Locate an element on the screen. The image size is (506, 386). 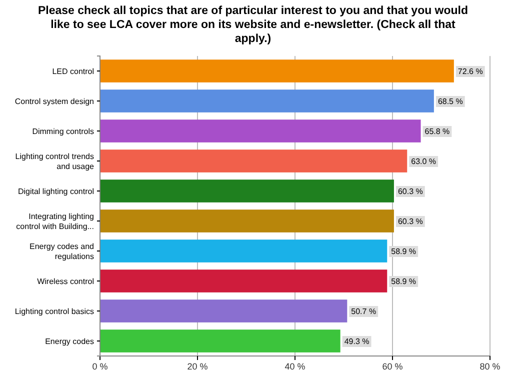
x-tick-label: 40 % is located at coordinates (295, 366).